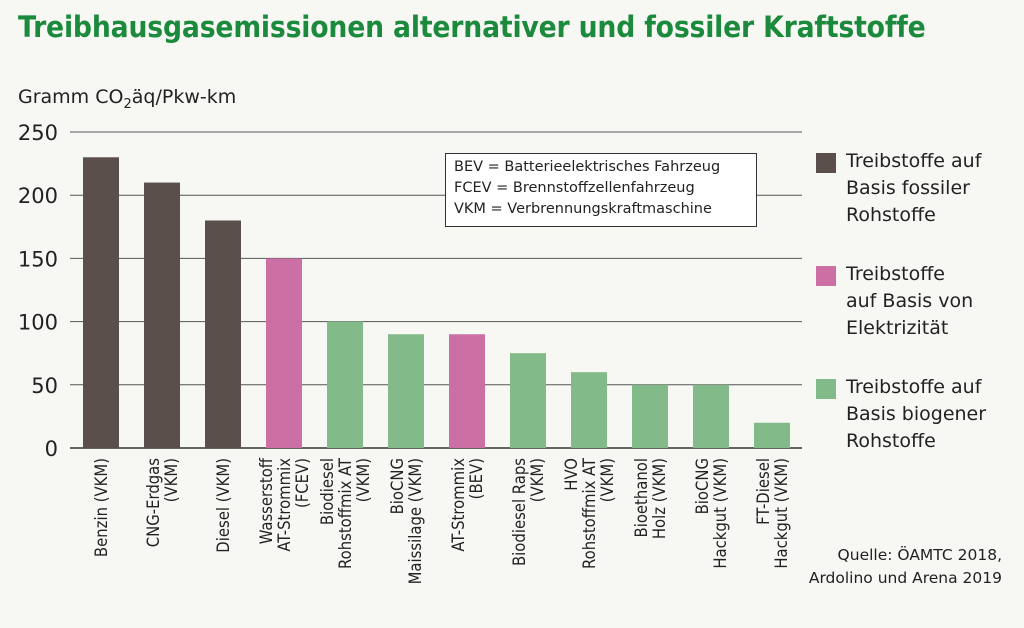 The width and height of the screenshot is (1024, 628). What do you see at coordinates (171, 480) in the screenshot?
I see `category-label-1-1: (VKM)` at bounding box center [171, 480].